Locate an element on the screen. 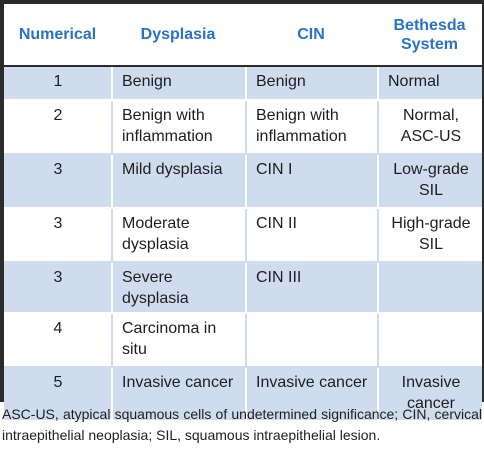 The image size is (484, 467). cell-cin is located at coordinates (311, 341).